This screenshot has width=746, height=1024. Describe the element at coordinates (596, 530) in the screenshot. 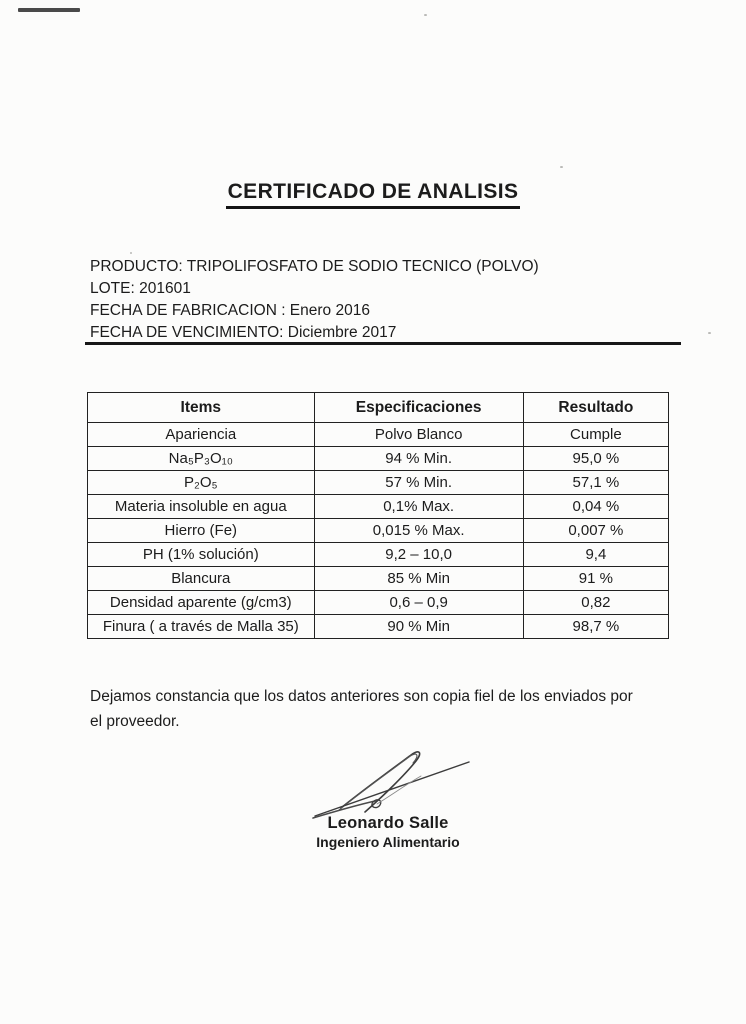

I see `table-cell: 0,007 %` at that location.